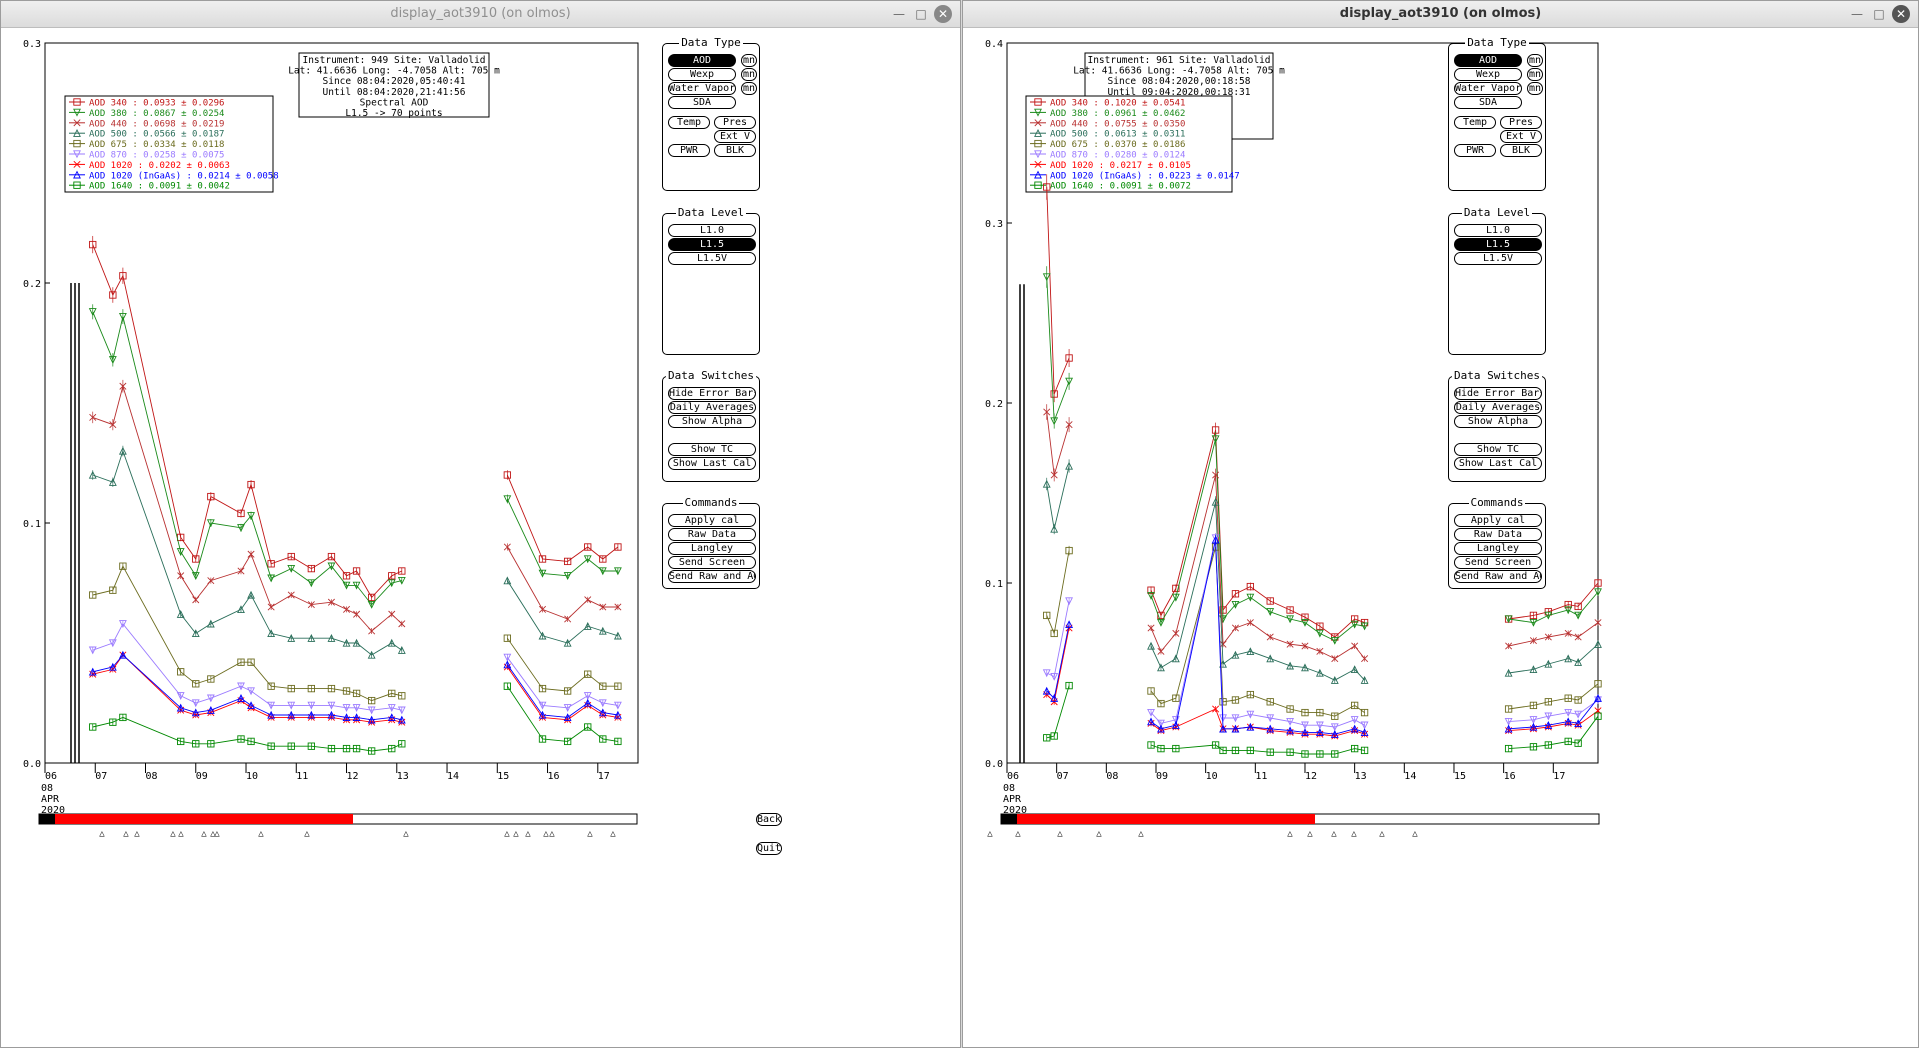  Describe the element at coordinates (156, 114) in the screenshot. I see `legend-entry: AOD 380 : 0.0867 ± 0.0254` at that location.